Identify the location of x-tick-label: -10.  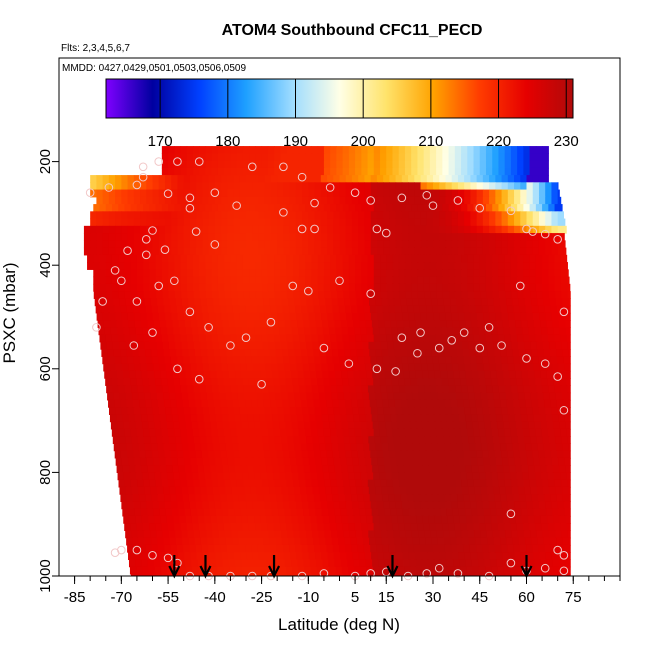
(308, 597).